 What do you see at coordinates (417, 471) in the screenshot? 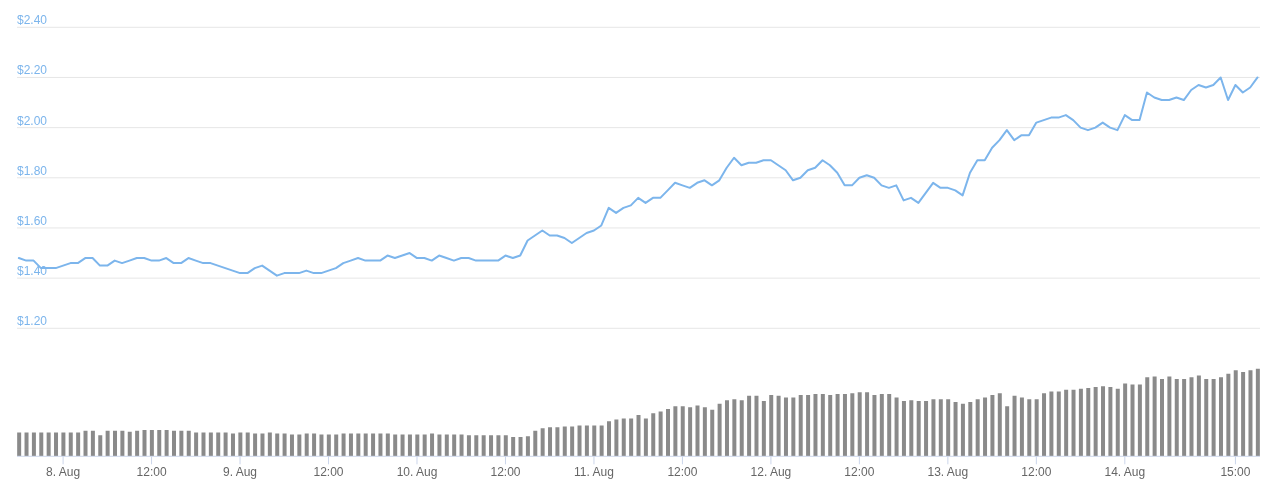
I see `x-tick-label: 10. Aug` at bounding box center [417, 471].